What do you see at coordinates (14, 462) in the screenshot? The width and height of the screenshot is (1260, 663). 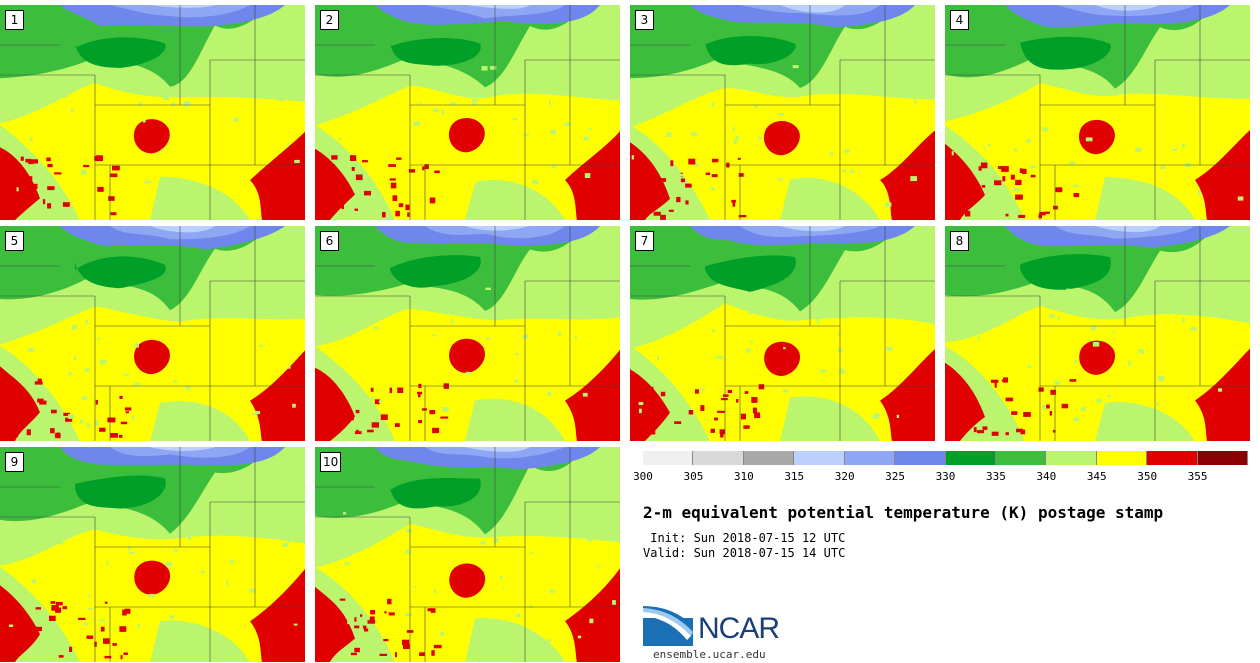 I see `member-label: 9` at bounding box center [14, 462].